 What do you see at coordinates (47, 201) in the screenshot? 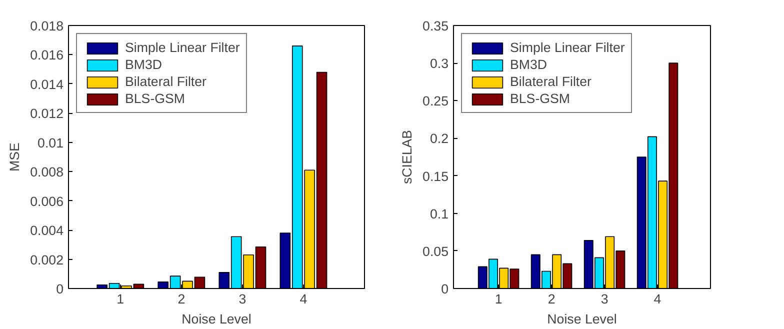
I see `y-tick-label: 0.006` at bounding box center [47, 201].